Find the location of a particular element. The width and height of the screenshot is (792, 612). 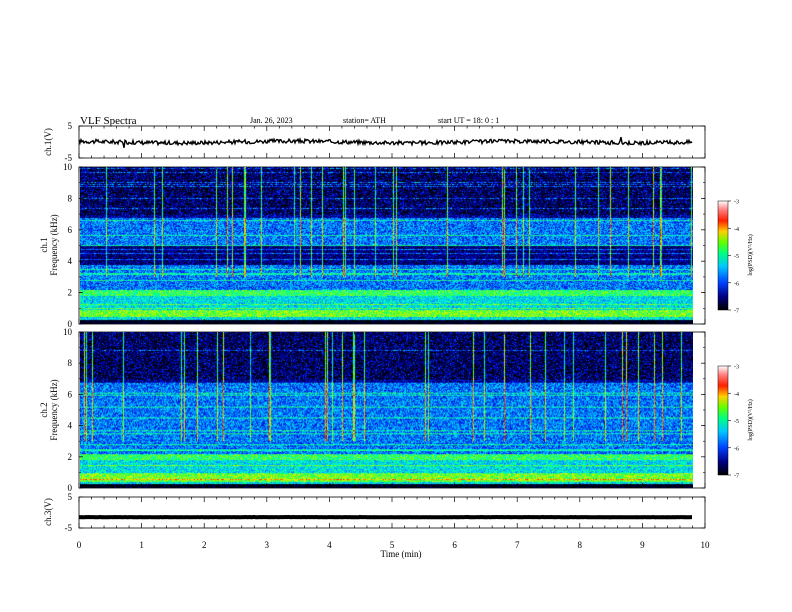

x-tick-label: 0 is located at coordinates (79, 545).